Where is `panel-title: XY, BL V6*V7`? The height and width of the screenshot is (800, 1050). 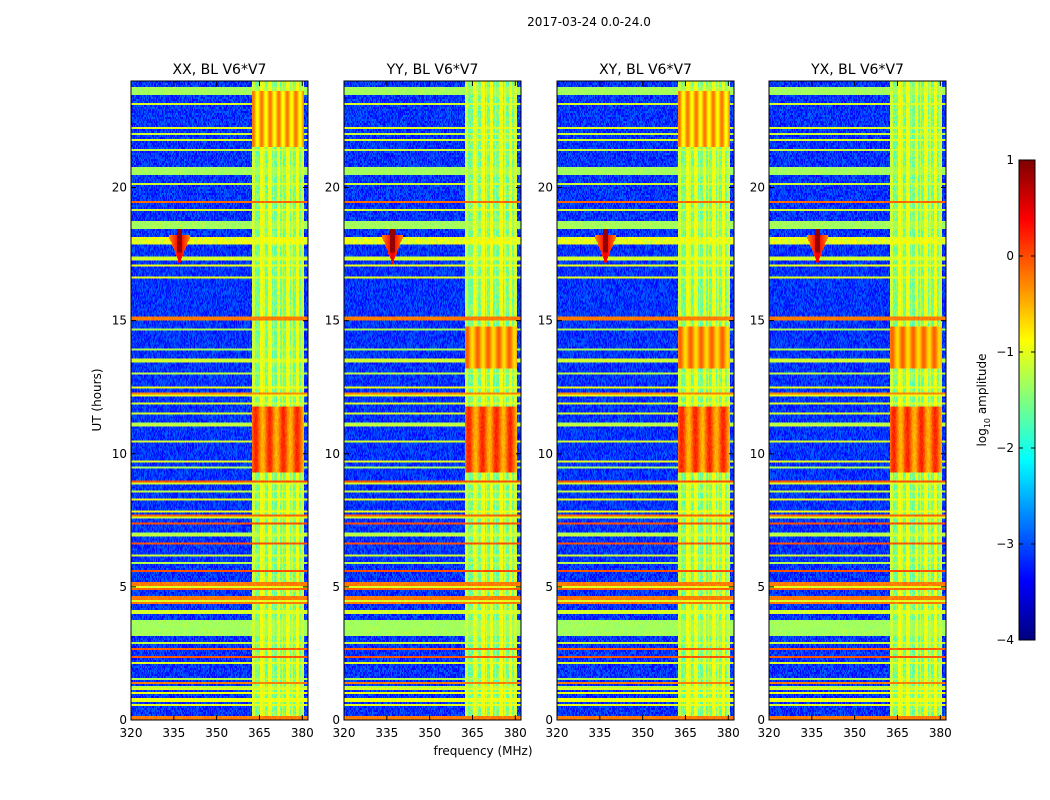 panel-title: XY, BL V6*V7 is located at coordinates (645, 70).